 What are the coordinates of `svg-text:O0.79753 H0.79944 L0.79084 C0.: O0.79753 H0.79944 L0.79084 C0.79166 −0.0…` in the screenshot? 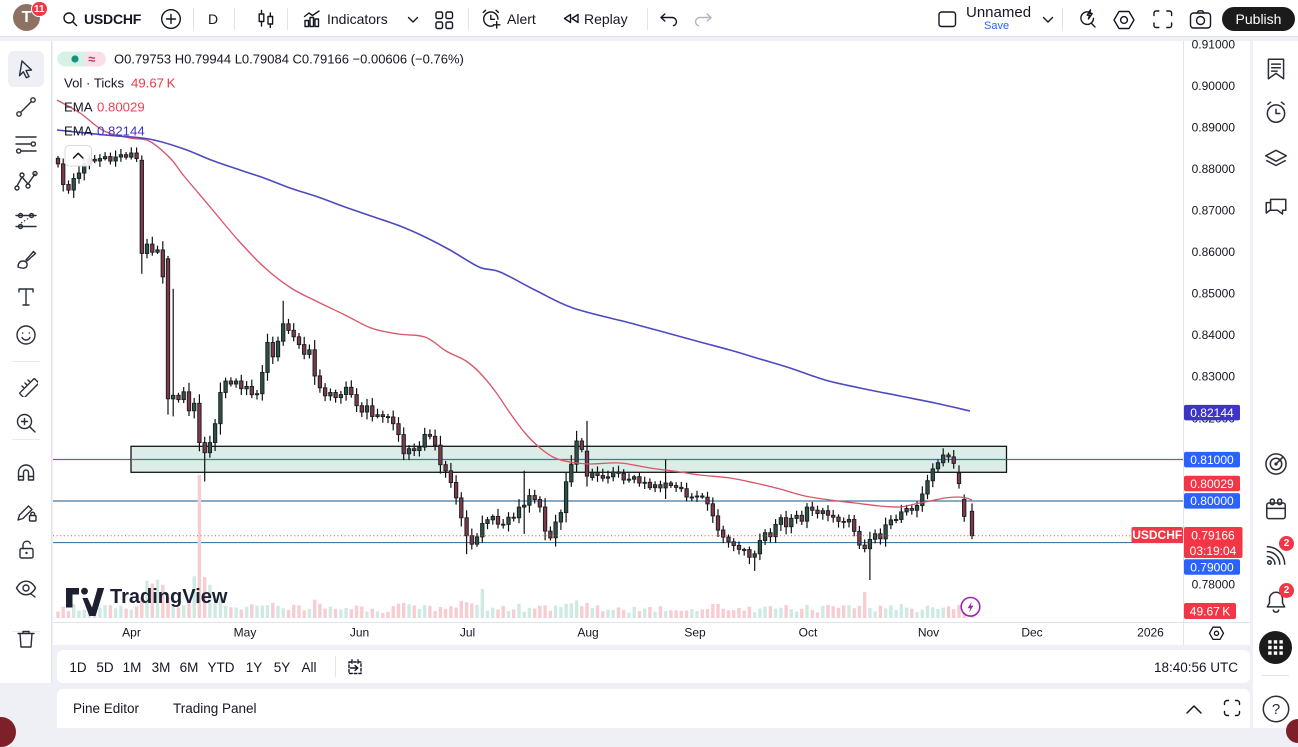 It's located at (289, 58).